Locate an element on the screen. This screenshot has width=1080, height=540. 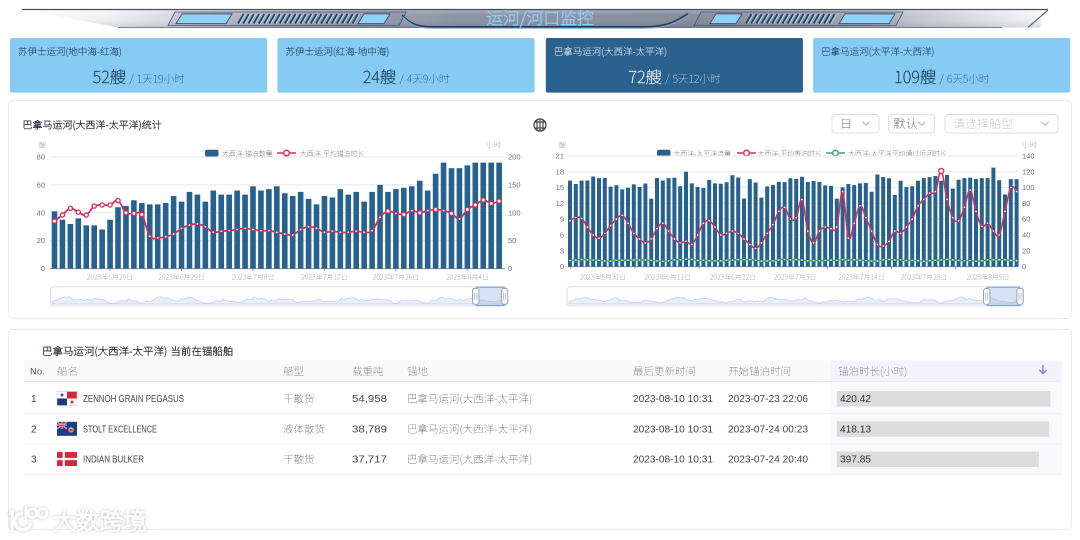
svg-text: 140 is located at coordinates (1028, 156).